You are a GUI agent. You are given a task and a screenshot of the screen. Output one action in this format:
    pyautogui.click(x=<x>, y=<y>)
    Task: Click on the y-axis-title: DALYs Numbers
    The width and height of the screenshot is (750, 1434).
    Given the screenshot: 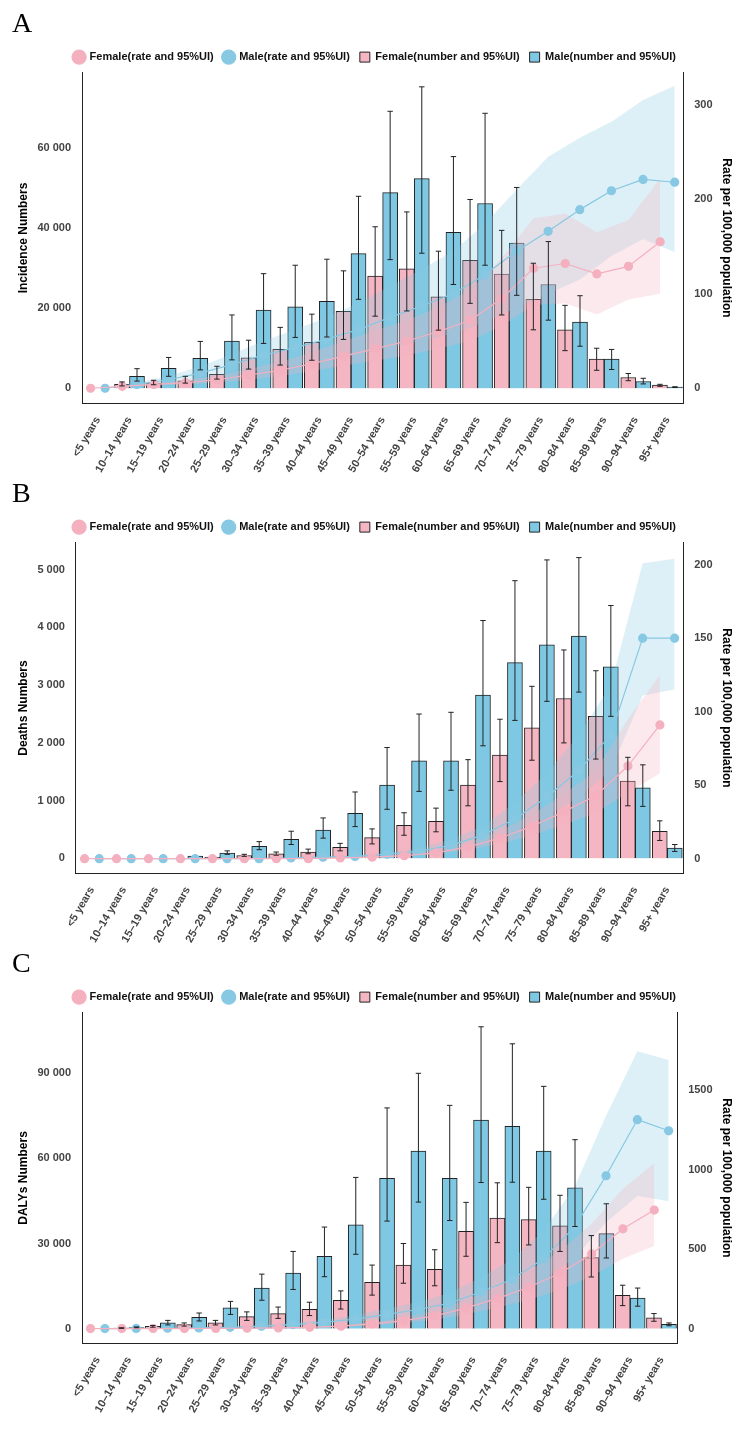 What is the action you would take?
    pyautogui.click(x=22, y=1177)
    